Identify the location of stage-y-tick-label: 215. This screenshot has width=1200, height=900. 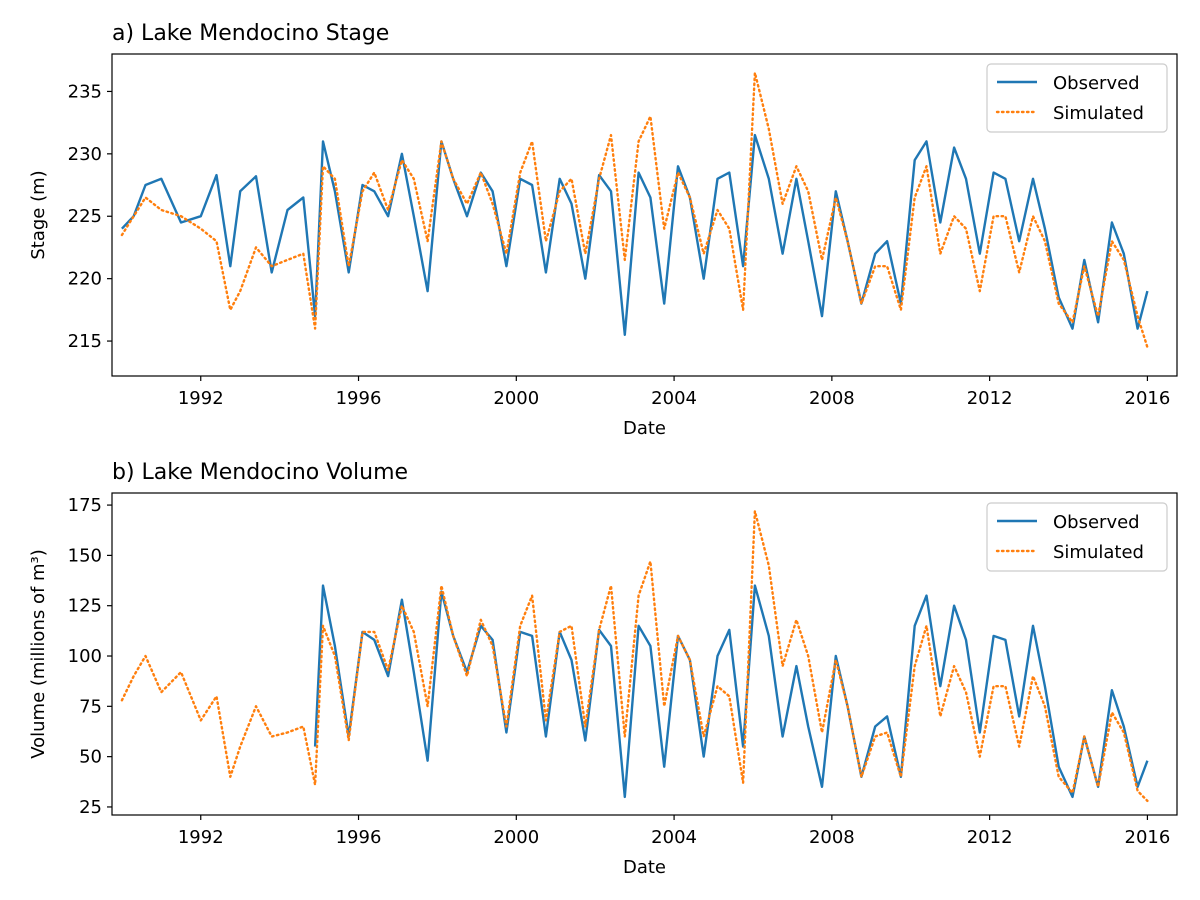
(85, 341).